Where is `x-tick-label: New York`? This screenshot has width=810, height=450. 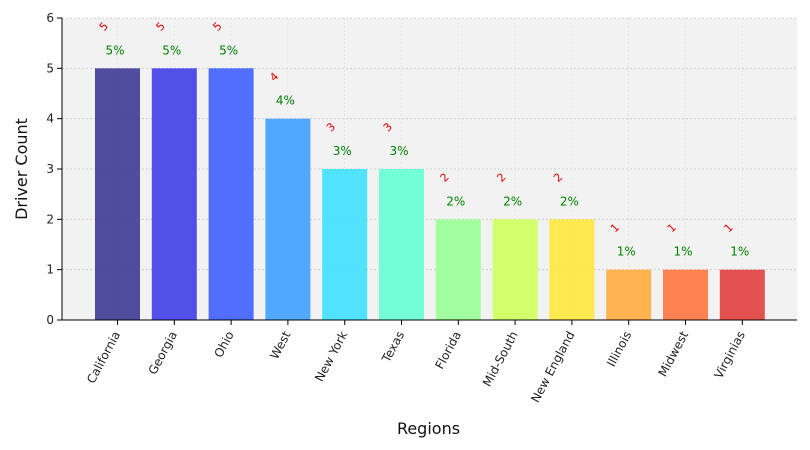 x-tick-label: New York is located at coordinates (331, 356).